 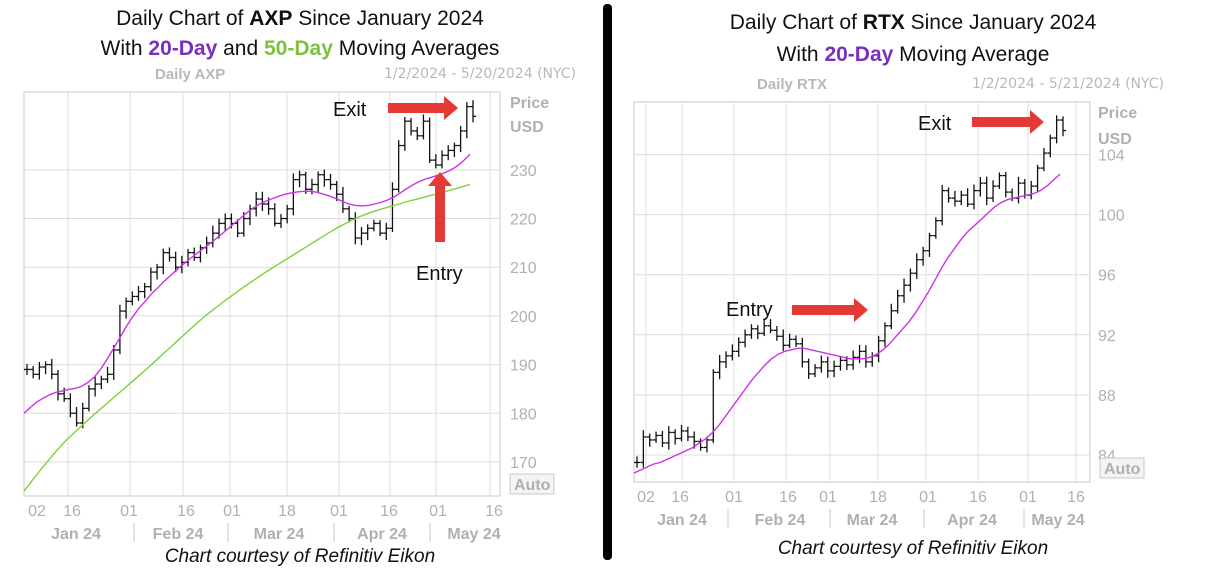 What do you see at coordinates (682, 520) in the screenshot?
I see `rtx-x-month-label: Jan 24` at bounding box center [682, 520].